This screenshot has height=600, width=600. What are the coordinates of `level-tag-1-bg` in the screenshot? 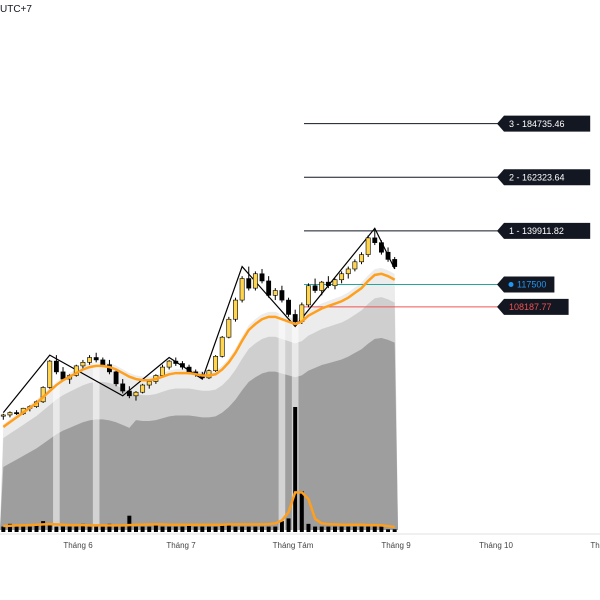 It's located at (544, 123).